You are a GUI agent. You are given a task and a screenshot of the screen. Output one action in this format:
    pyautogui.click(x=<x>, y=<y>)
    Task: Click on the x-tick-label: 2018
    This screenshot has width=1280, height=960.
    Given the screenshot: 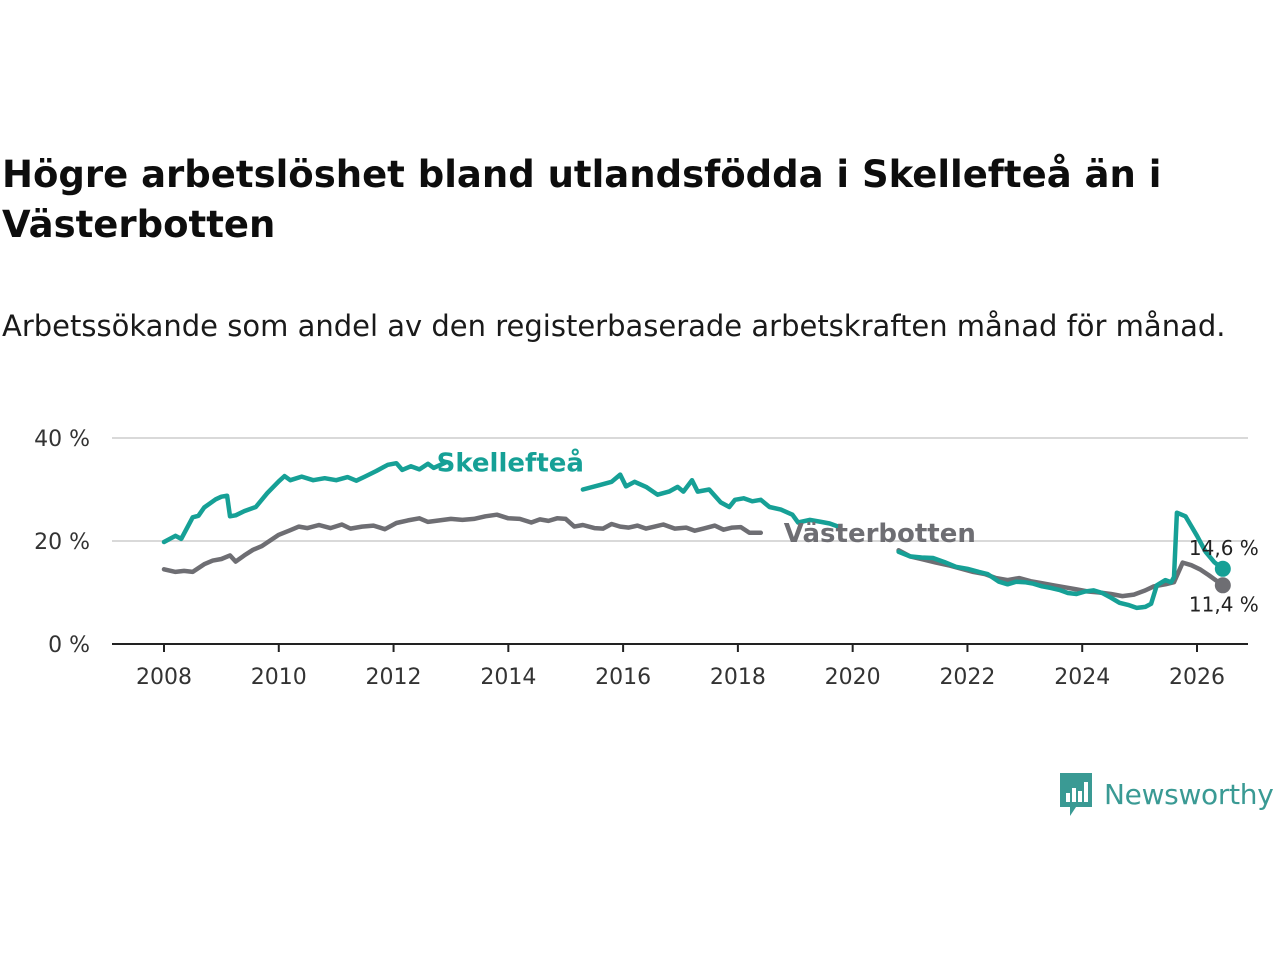 What is the action you would take?
    pyautogui.click(x=738, y=677)
    